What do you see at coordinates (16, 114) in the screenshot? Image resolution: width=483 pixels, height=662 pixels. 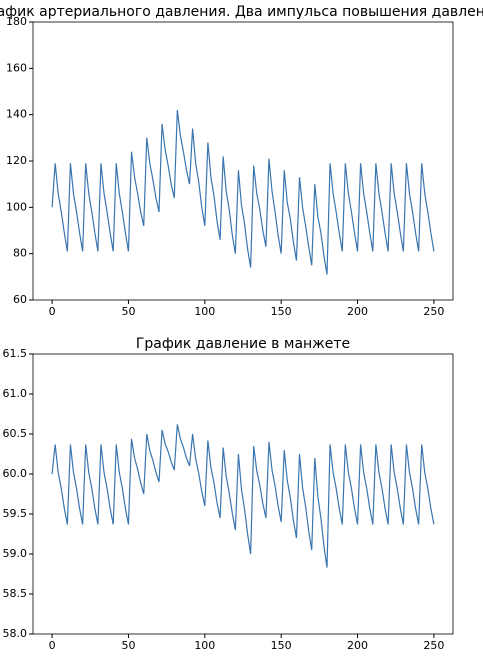 I see `y-tick-label: 140` at bounding box center [16, 114].